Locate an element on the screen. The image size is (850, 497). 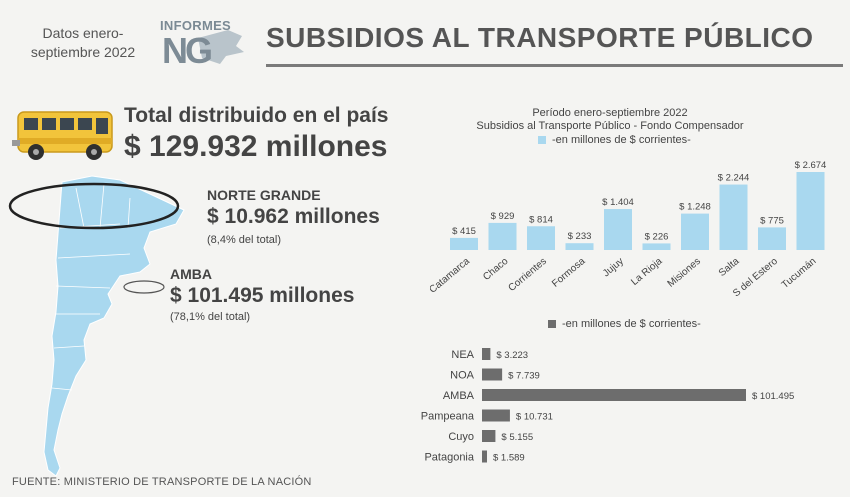
bar-value-label-0: $ 415 is located at coordinates (464, 231).